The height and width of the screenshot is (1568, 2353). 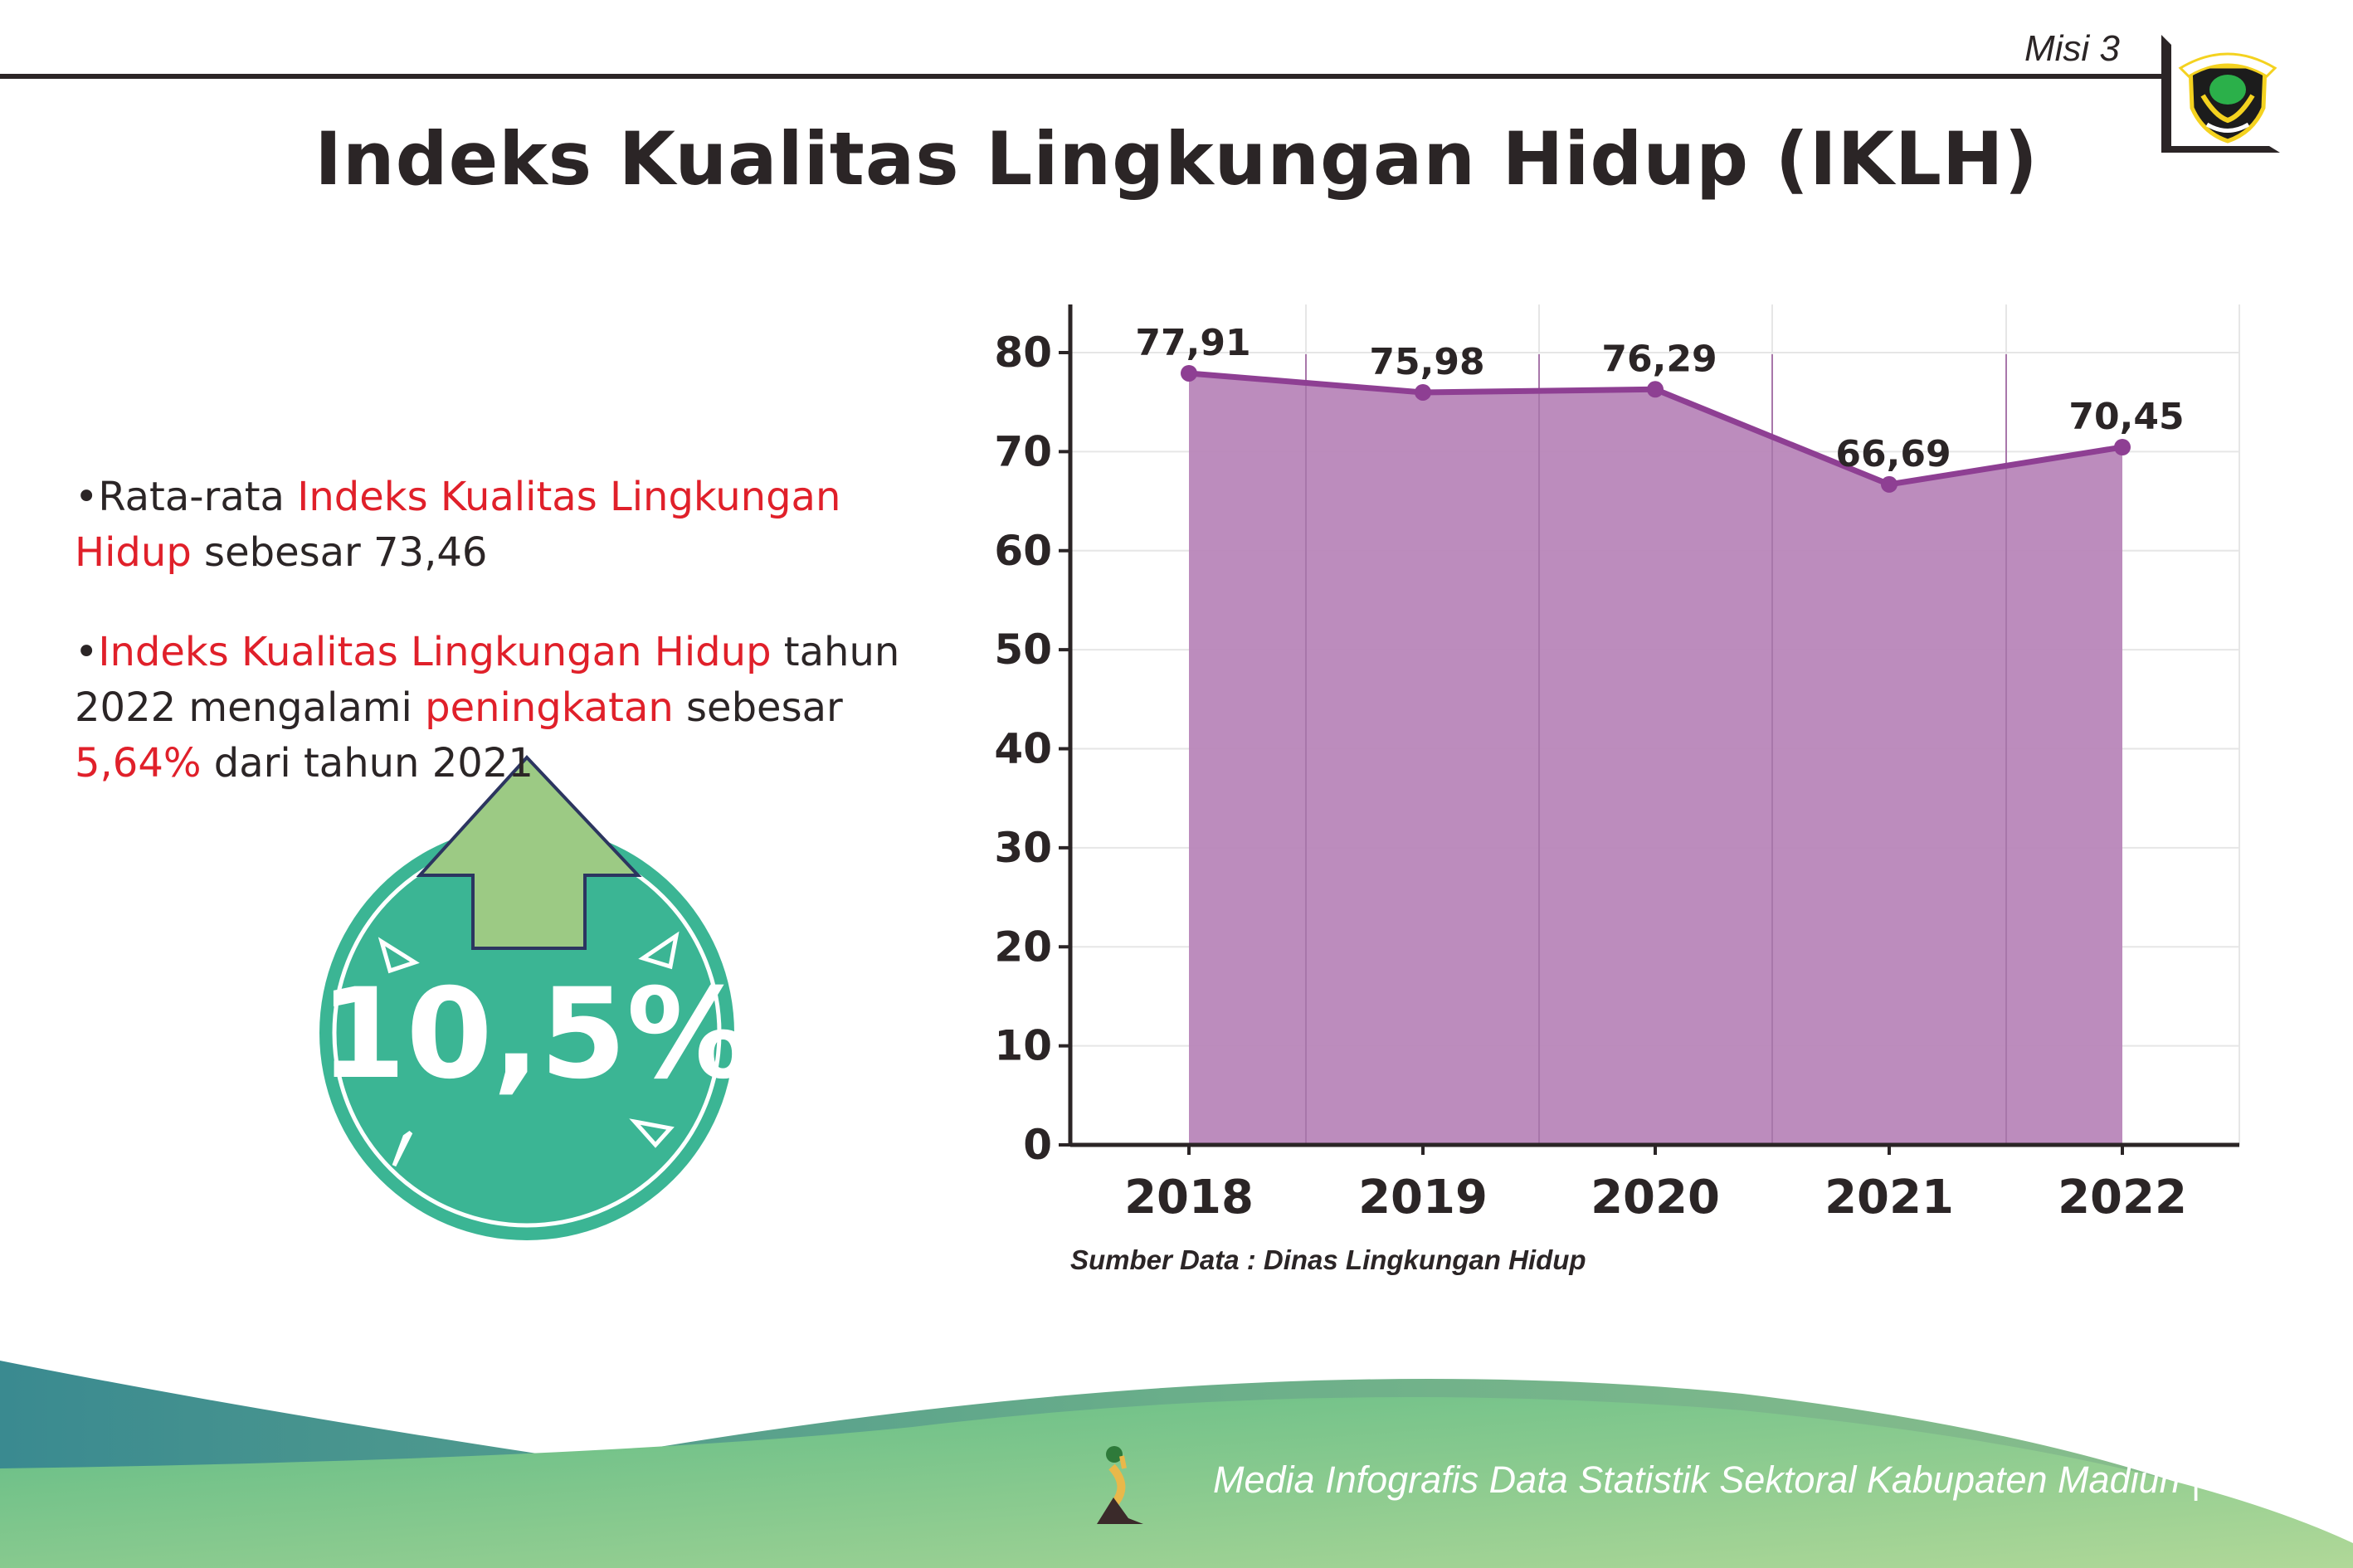 What do you see at coordinates (2072, 48) in the screenshot?
I see `mission-label: Misi 3` at bounding box center [2072, 48].